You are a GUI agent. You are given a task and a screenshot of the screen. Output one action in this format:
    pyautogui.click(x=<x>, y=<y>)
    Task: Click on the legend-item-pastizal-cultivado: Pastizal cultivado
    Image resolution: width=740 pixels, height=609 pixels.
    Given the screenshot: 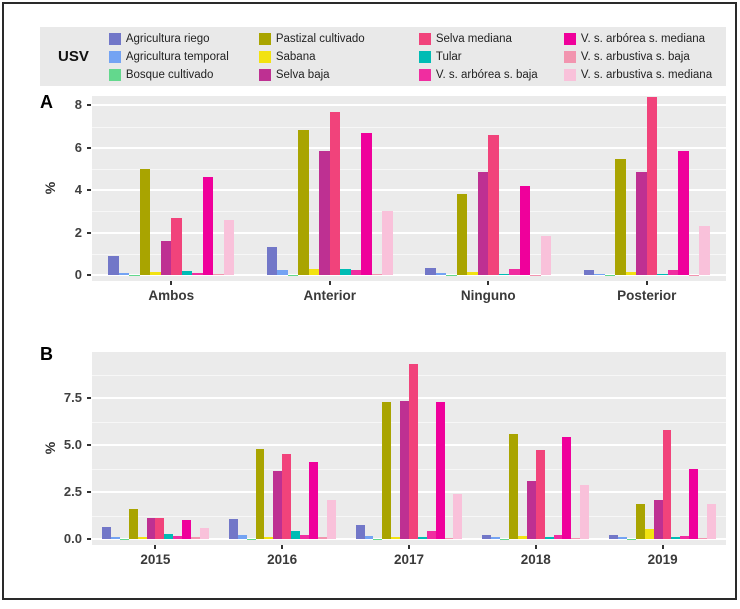 What is the action you would take?
    pyautogui.click(x=338, y=39)
    